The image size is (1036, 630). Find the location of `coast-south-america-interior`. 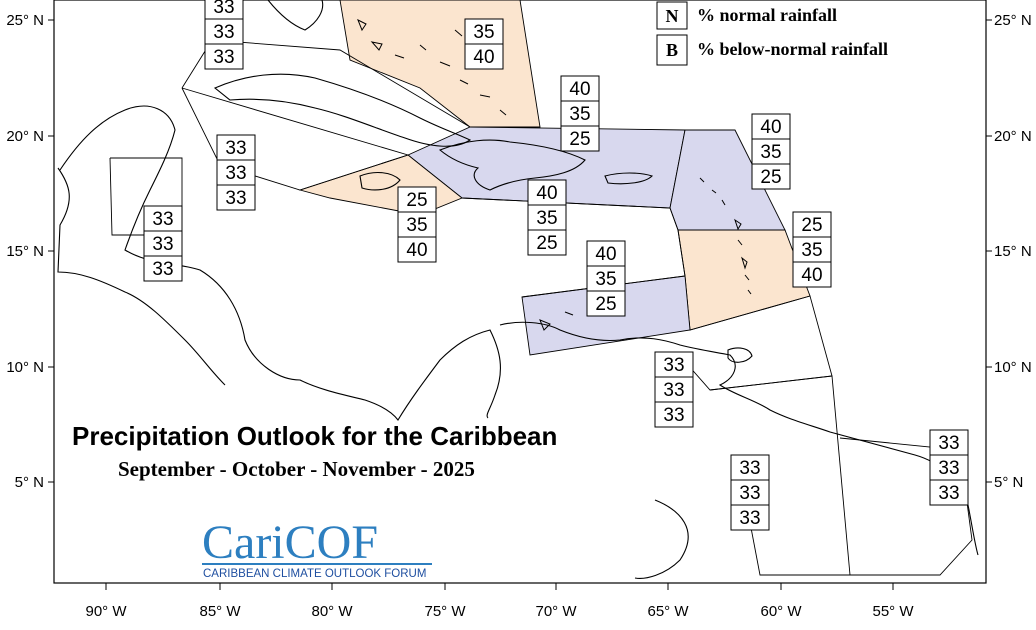

coast-south-america-interior is located at coordinates (661, 539).